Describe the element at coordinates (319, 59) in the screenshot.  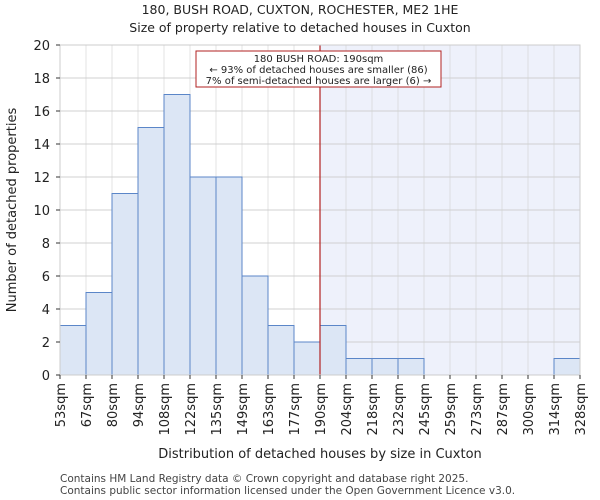
I see `annotation-line1: 180 BUSH ROAD: 190sqm` at that location.